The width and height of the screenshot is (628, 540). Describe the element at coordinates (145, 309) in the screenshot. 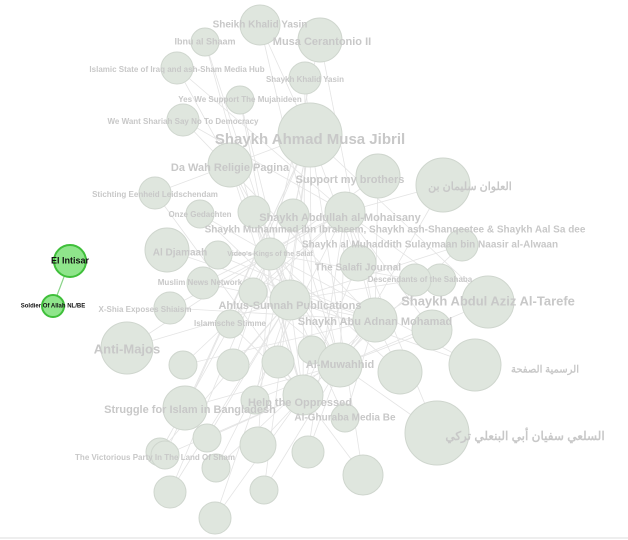

I see `node-label: X-Shia Exposes Shiaism` at that location.